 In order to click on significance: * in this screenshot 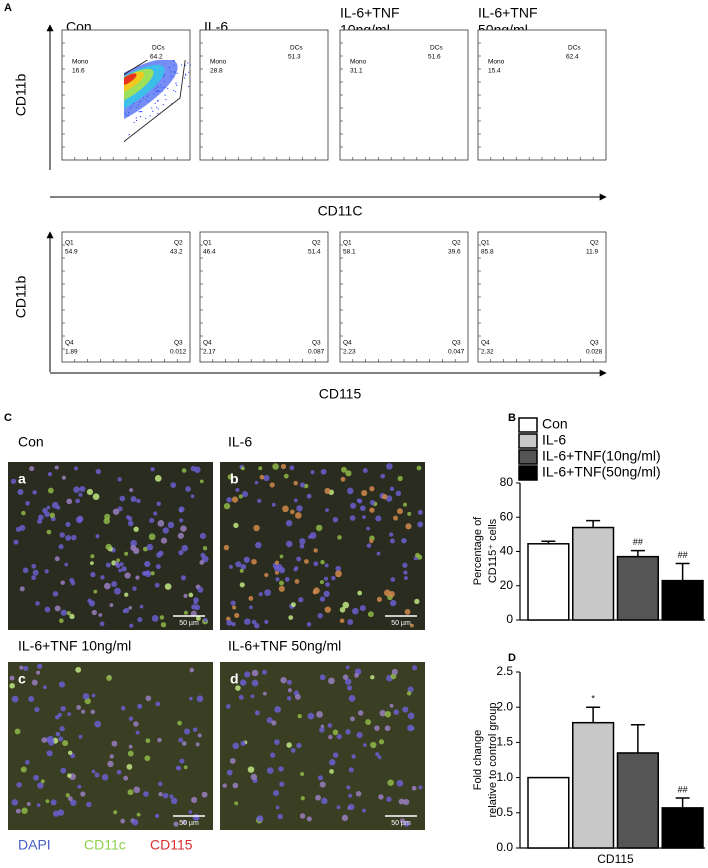, I will do `click(593, 699)`.